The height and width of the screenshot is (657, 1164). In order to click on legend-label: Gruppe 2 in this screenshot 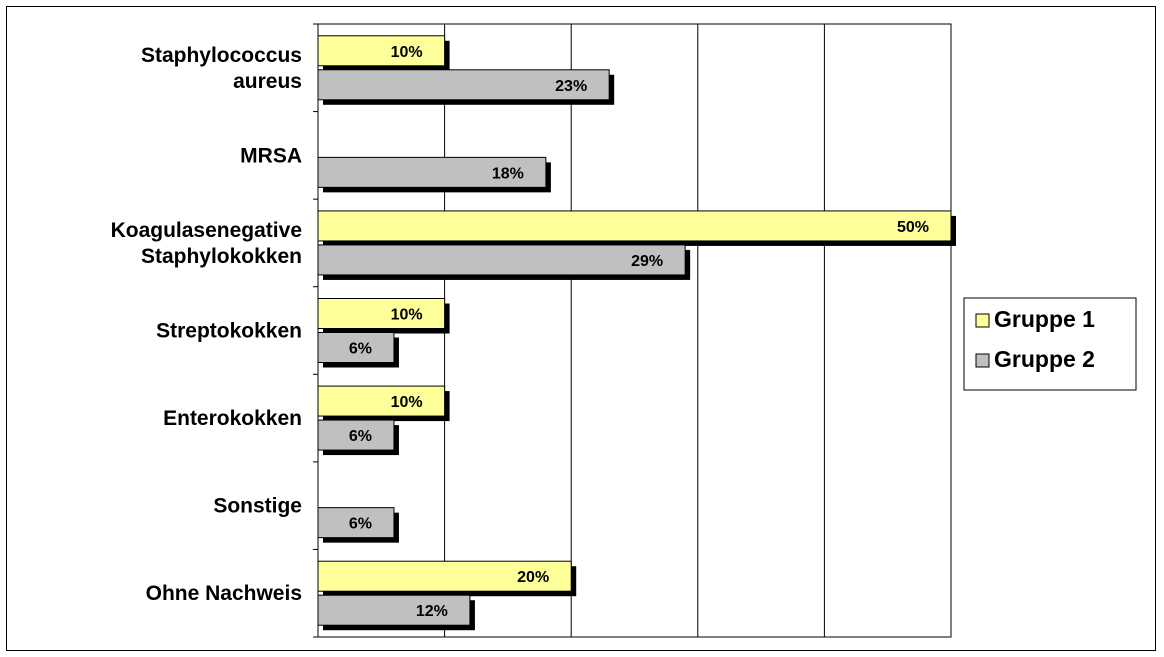, I will do `click(1044, 359)`.